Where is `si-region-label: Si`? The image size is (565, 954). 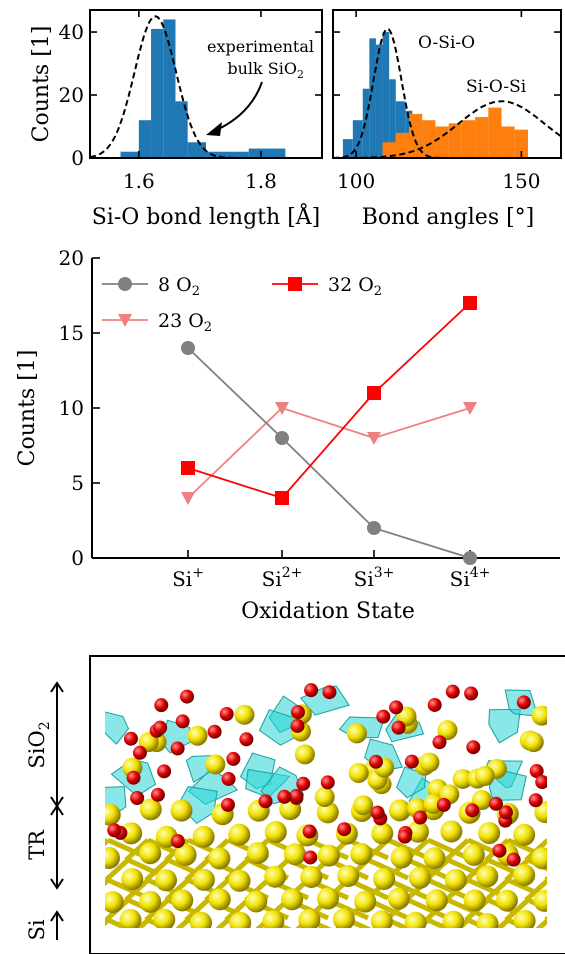
si-region-label: Si is located at coordinates (37, 929).